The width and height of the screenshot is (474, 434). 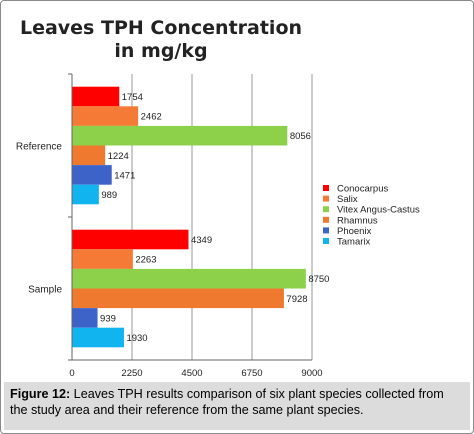 What do you see at coordinates (39, 147) in the screenshot?
I see `category-label: Reference` at bounding box center [39, 147].